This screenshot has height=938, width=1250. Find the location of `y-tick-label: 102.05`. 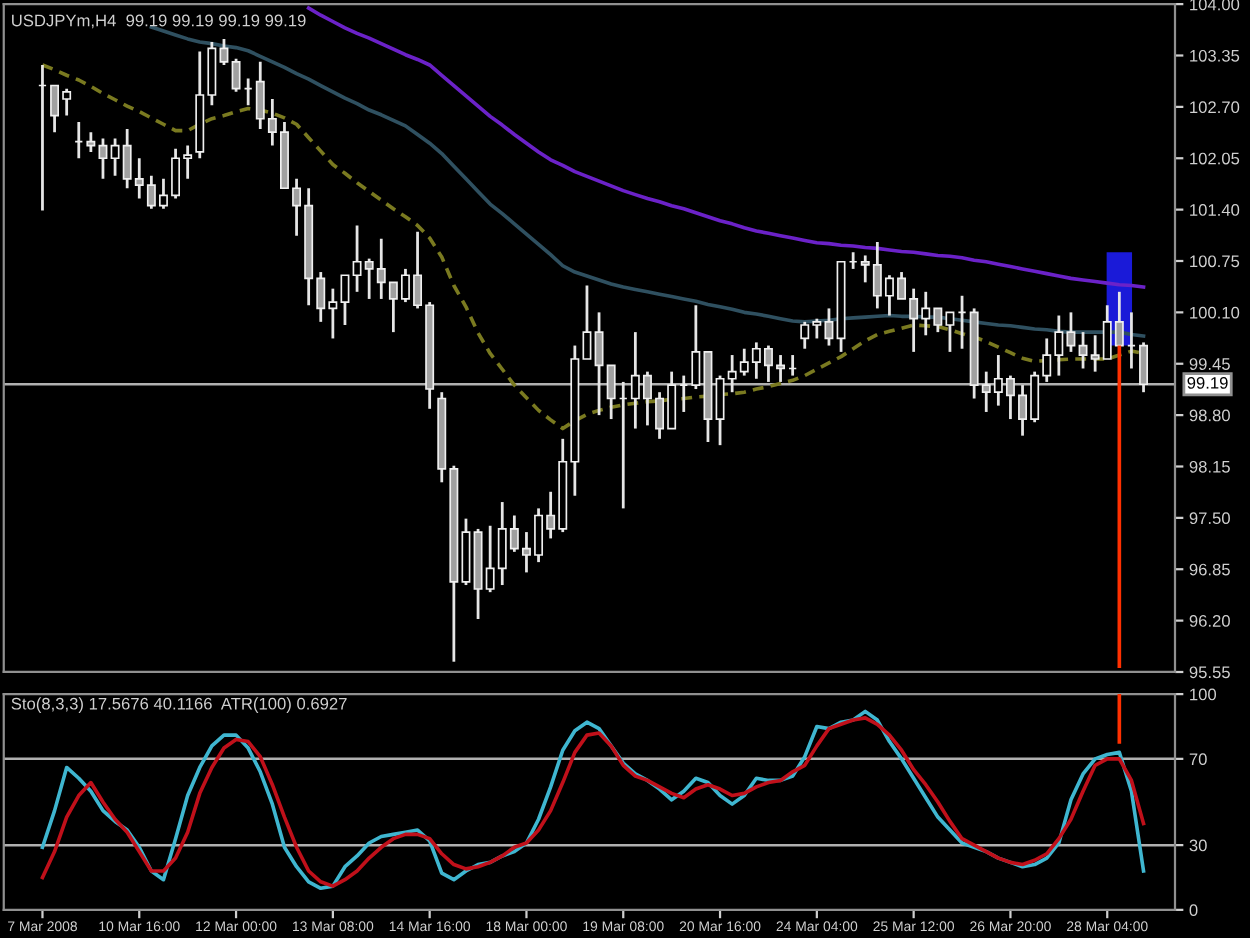

y-tick-label: 102.05 is located at coordinates (1215, 158).